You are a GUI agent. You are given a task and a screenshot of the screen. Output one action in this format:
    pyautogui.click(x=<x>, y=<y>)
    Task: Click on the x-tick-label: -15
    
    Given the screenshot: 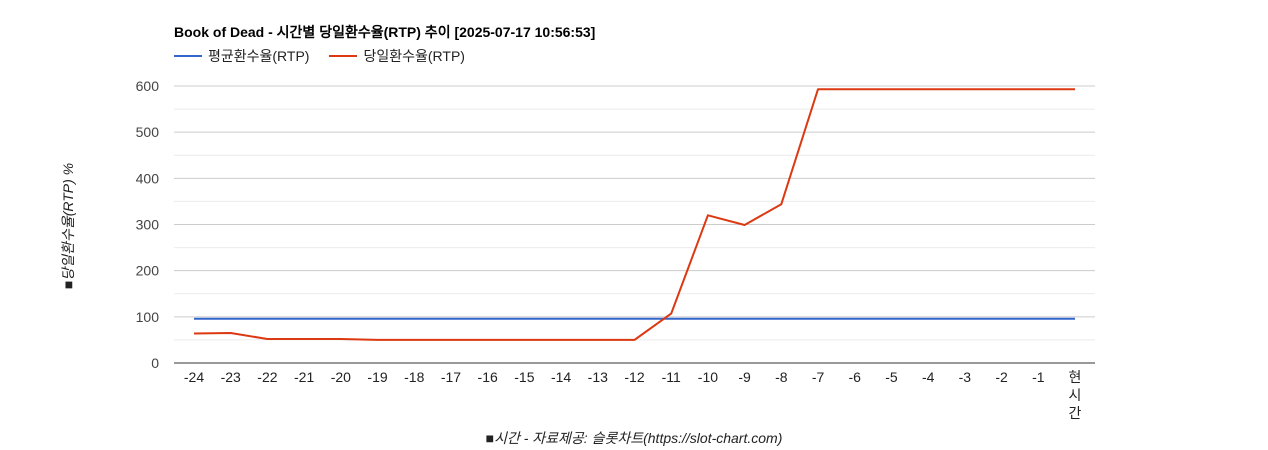 What is the action you would take?
    pyautogui.click(x=524, y=377)
    